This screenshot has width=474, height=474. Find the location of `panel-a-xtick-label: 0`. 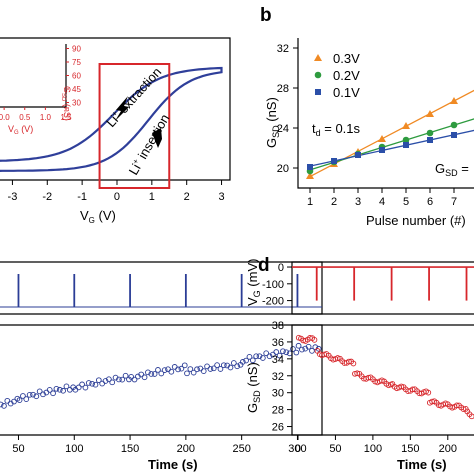

panel-a-xtick-label: 0 is located at coordinates (117, 197).